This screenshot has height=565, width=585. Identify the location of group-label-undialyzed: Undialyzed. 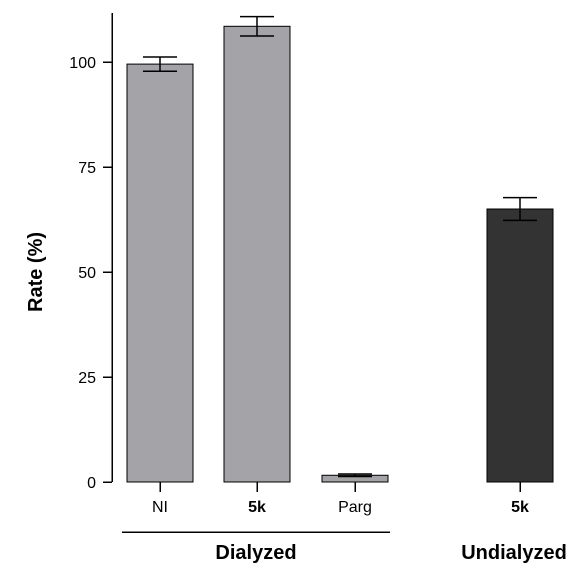
(514, 553).